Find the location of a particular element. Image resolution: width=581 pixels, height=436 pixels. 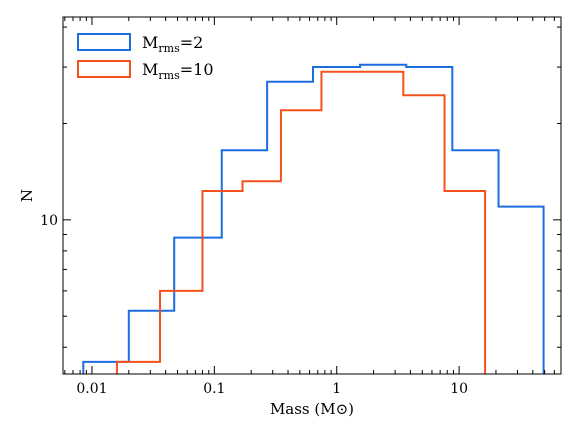

legend-label: Mrms=2 is located at coordinates (172, 44).